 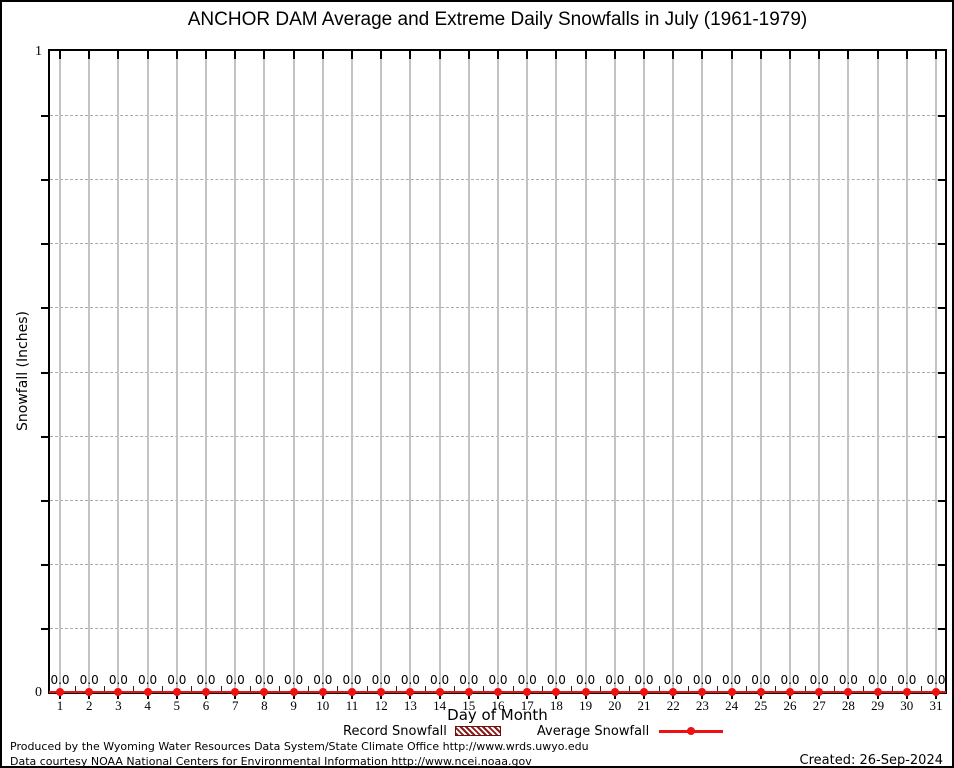 What do you see at coordinates (878, 705) in the screenshot?
I see `x-tick-label: 29` at bounding box center [878, 705].